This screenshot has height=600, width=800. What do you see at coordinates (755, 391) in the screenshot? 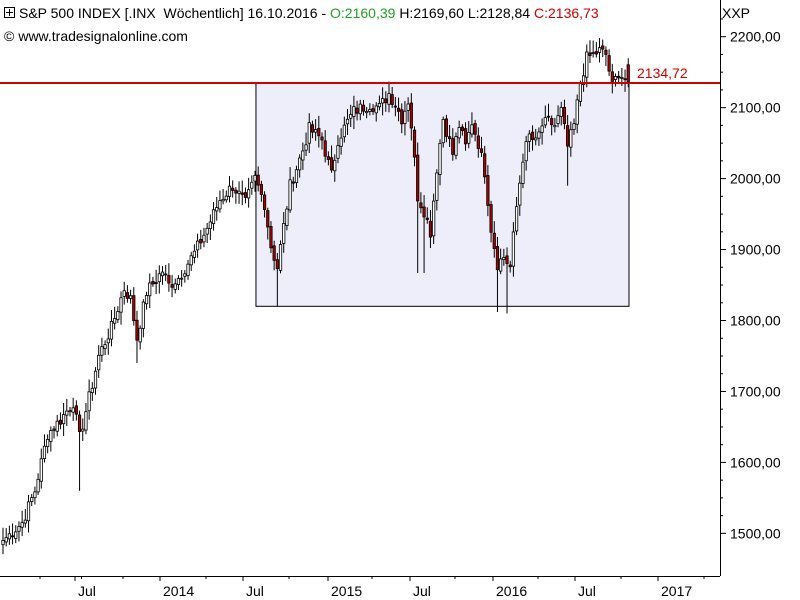
I see `y-tick-label: 1700,00` at bounding box center [755, 391].